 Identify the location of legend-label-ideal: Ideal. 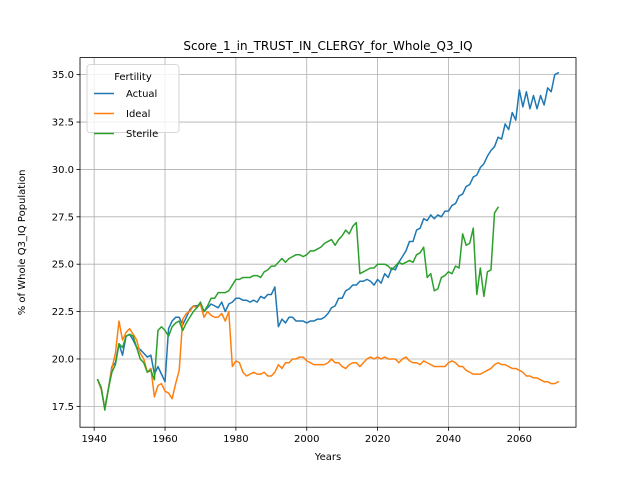
(138, 114).